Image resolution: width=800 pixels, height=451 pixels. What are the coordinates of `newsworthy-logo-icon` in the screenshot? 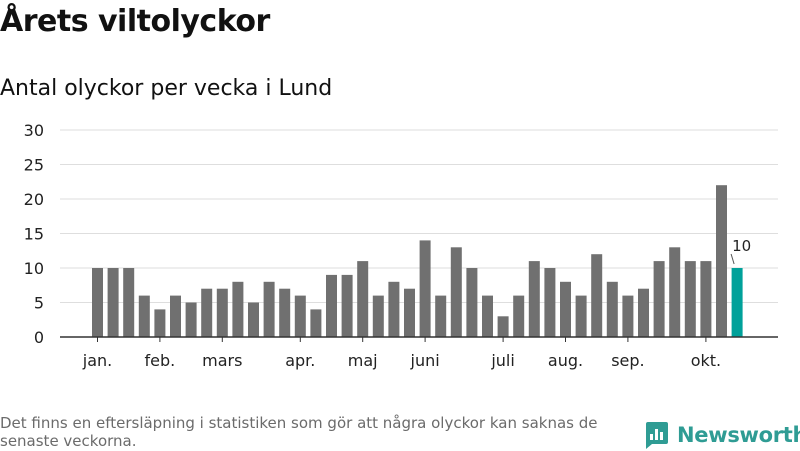 It's located at (657, 435).